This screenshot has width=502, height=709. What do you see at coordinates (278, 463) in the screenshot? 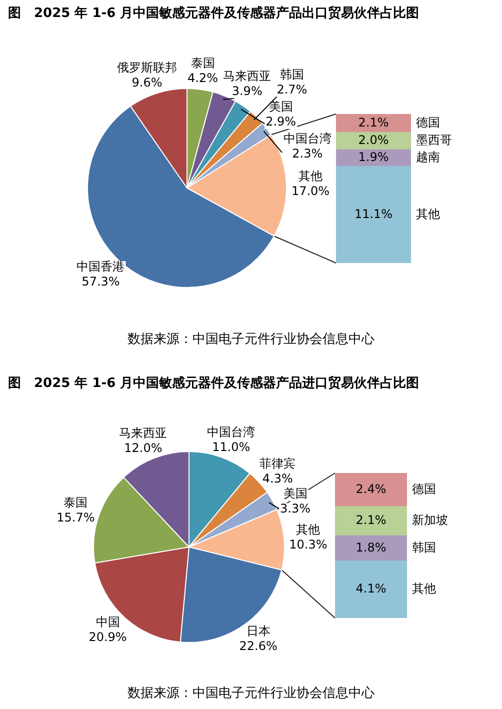
I see `slice-label: 菲律宾` at bounding box center [278, 463].